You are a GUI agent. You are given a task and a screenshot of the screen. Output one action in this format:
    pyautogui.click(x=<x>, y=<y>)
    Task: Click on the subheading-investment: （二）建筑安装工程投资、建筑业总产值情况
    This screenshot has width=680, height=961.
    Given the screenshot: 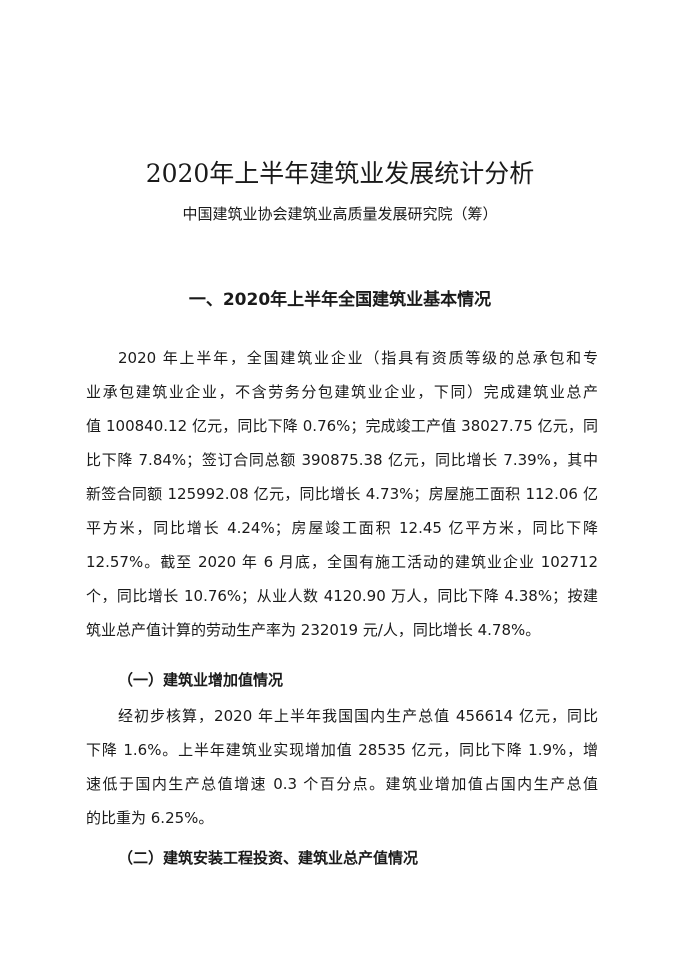 What is the action you would take?
    pyautogui.click(x=268, y=858)
    